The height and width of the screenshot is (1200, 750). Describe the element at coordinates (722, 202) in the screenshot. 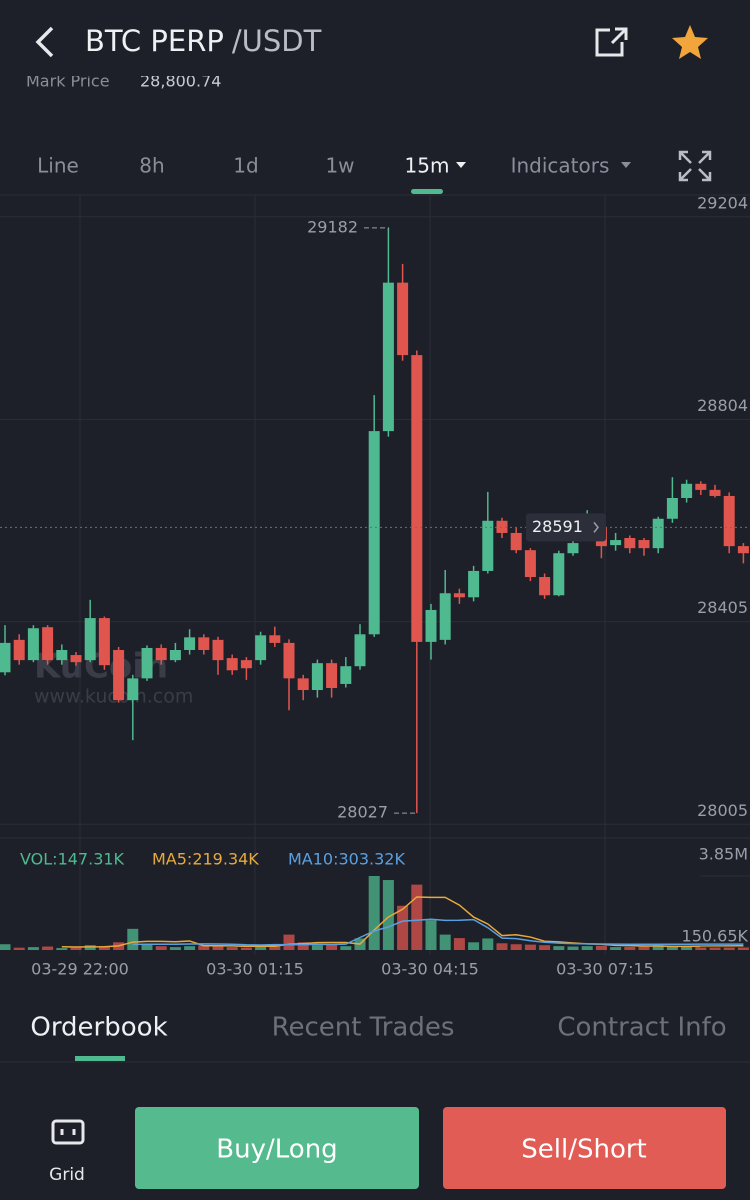

I see `y-tick-label: 29204` at that location.